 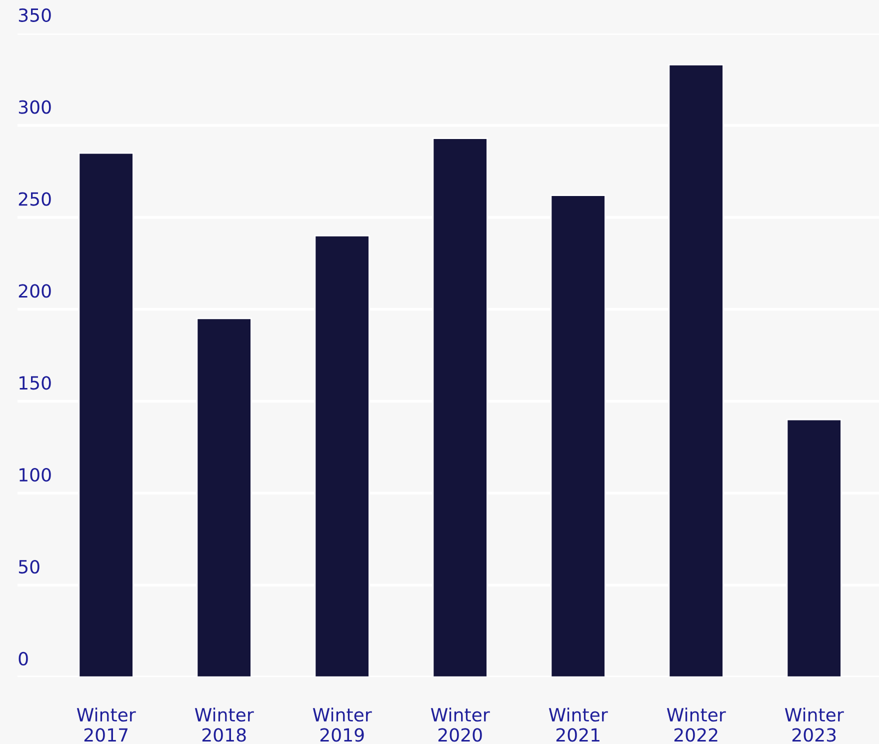 What do you see at coordinates (34, 15) in the screenshot?
I see `y-tick-label: 350` at bounding box center [34, 15].